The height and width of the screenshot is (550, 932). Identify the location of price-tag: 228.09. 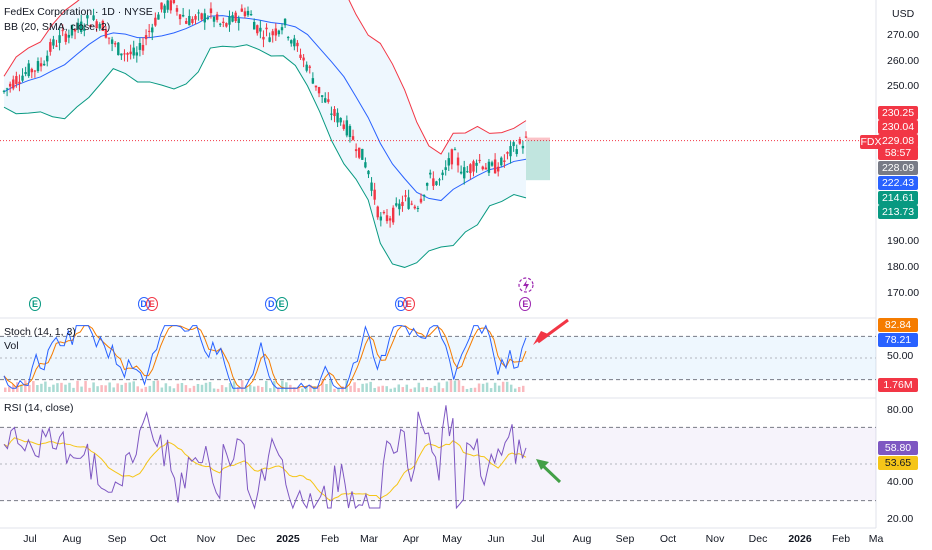
(898, 168).